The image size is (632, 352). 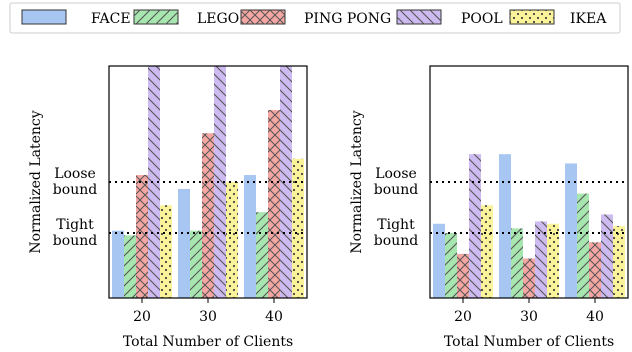 I want to click on left-chart-bar-lego-40-pattern, so click(x=262, y=255).